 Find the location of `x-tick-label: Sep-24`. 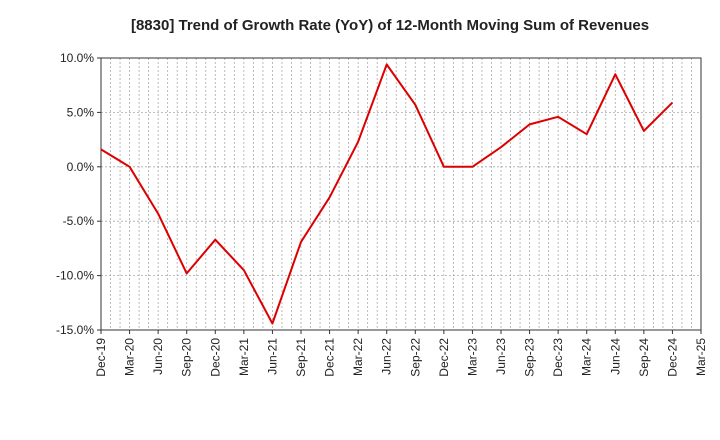

x-tick-label: Sep-24 is located at coordinates (644, 357).